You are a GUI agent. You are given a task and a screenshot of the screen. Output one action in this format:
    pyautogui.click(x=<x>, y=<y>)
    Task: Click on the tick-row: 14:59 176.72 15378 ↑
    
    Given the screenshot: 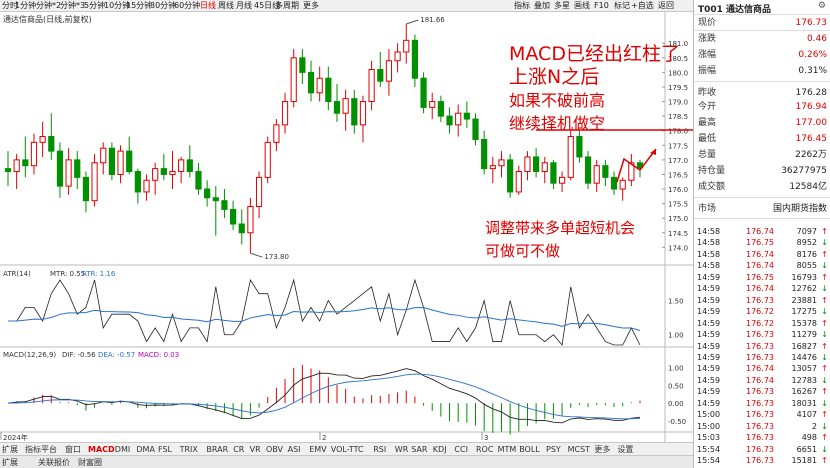 What is the action you would take?
    pyautogui.click(x=762, y=323)
    